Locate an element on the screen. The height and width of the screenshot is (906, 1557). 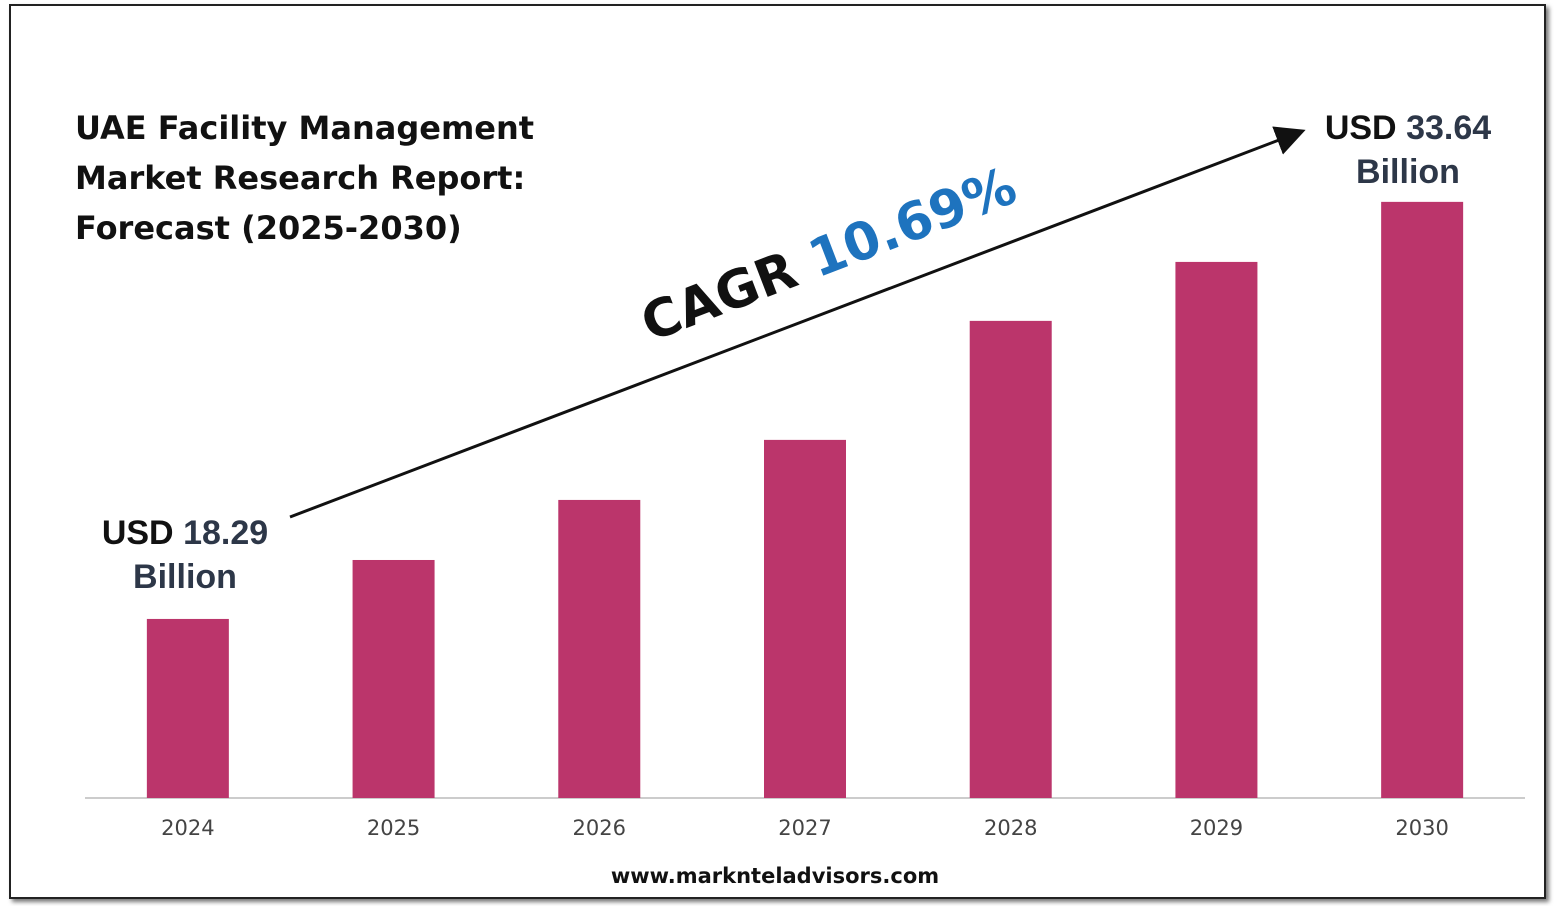
end-label: USD 33.64 is located at coordinates (1408, 128).